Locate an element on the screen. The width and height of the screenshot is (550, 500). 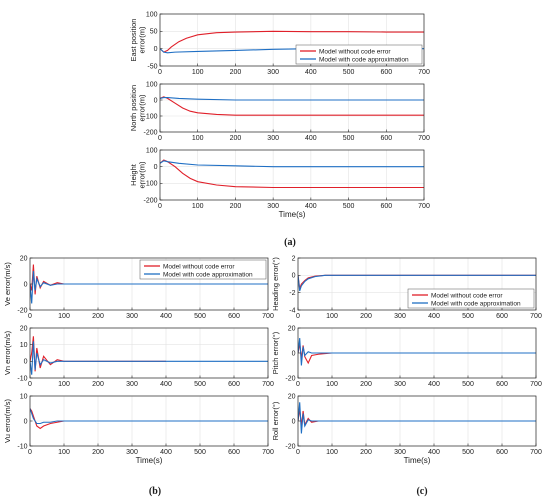
y-axis-label: Vu error(m/s) is located at coordinates (7, 421).